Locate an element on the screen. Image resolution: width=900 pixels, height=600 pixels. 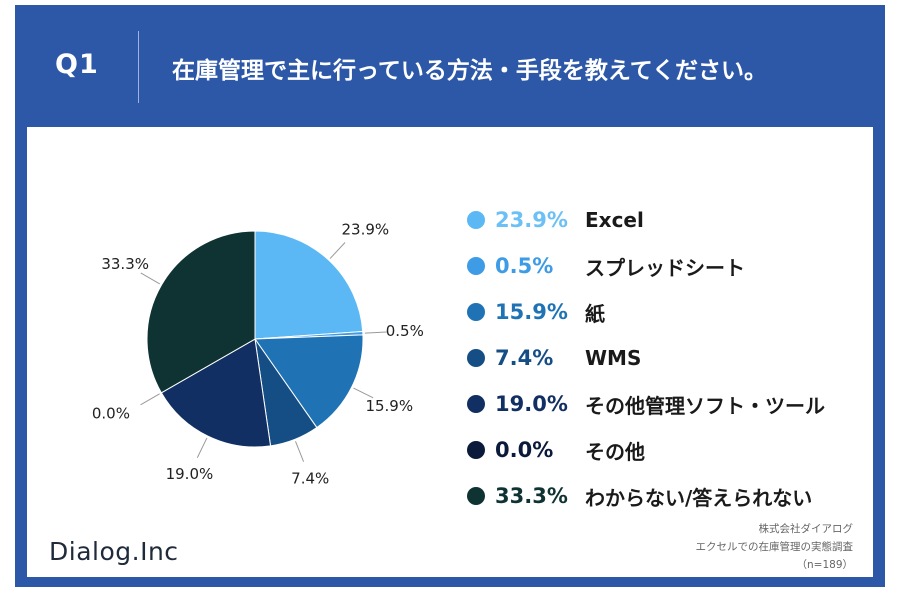
legend-label: Excel is located at coordinates (614, 220).